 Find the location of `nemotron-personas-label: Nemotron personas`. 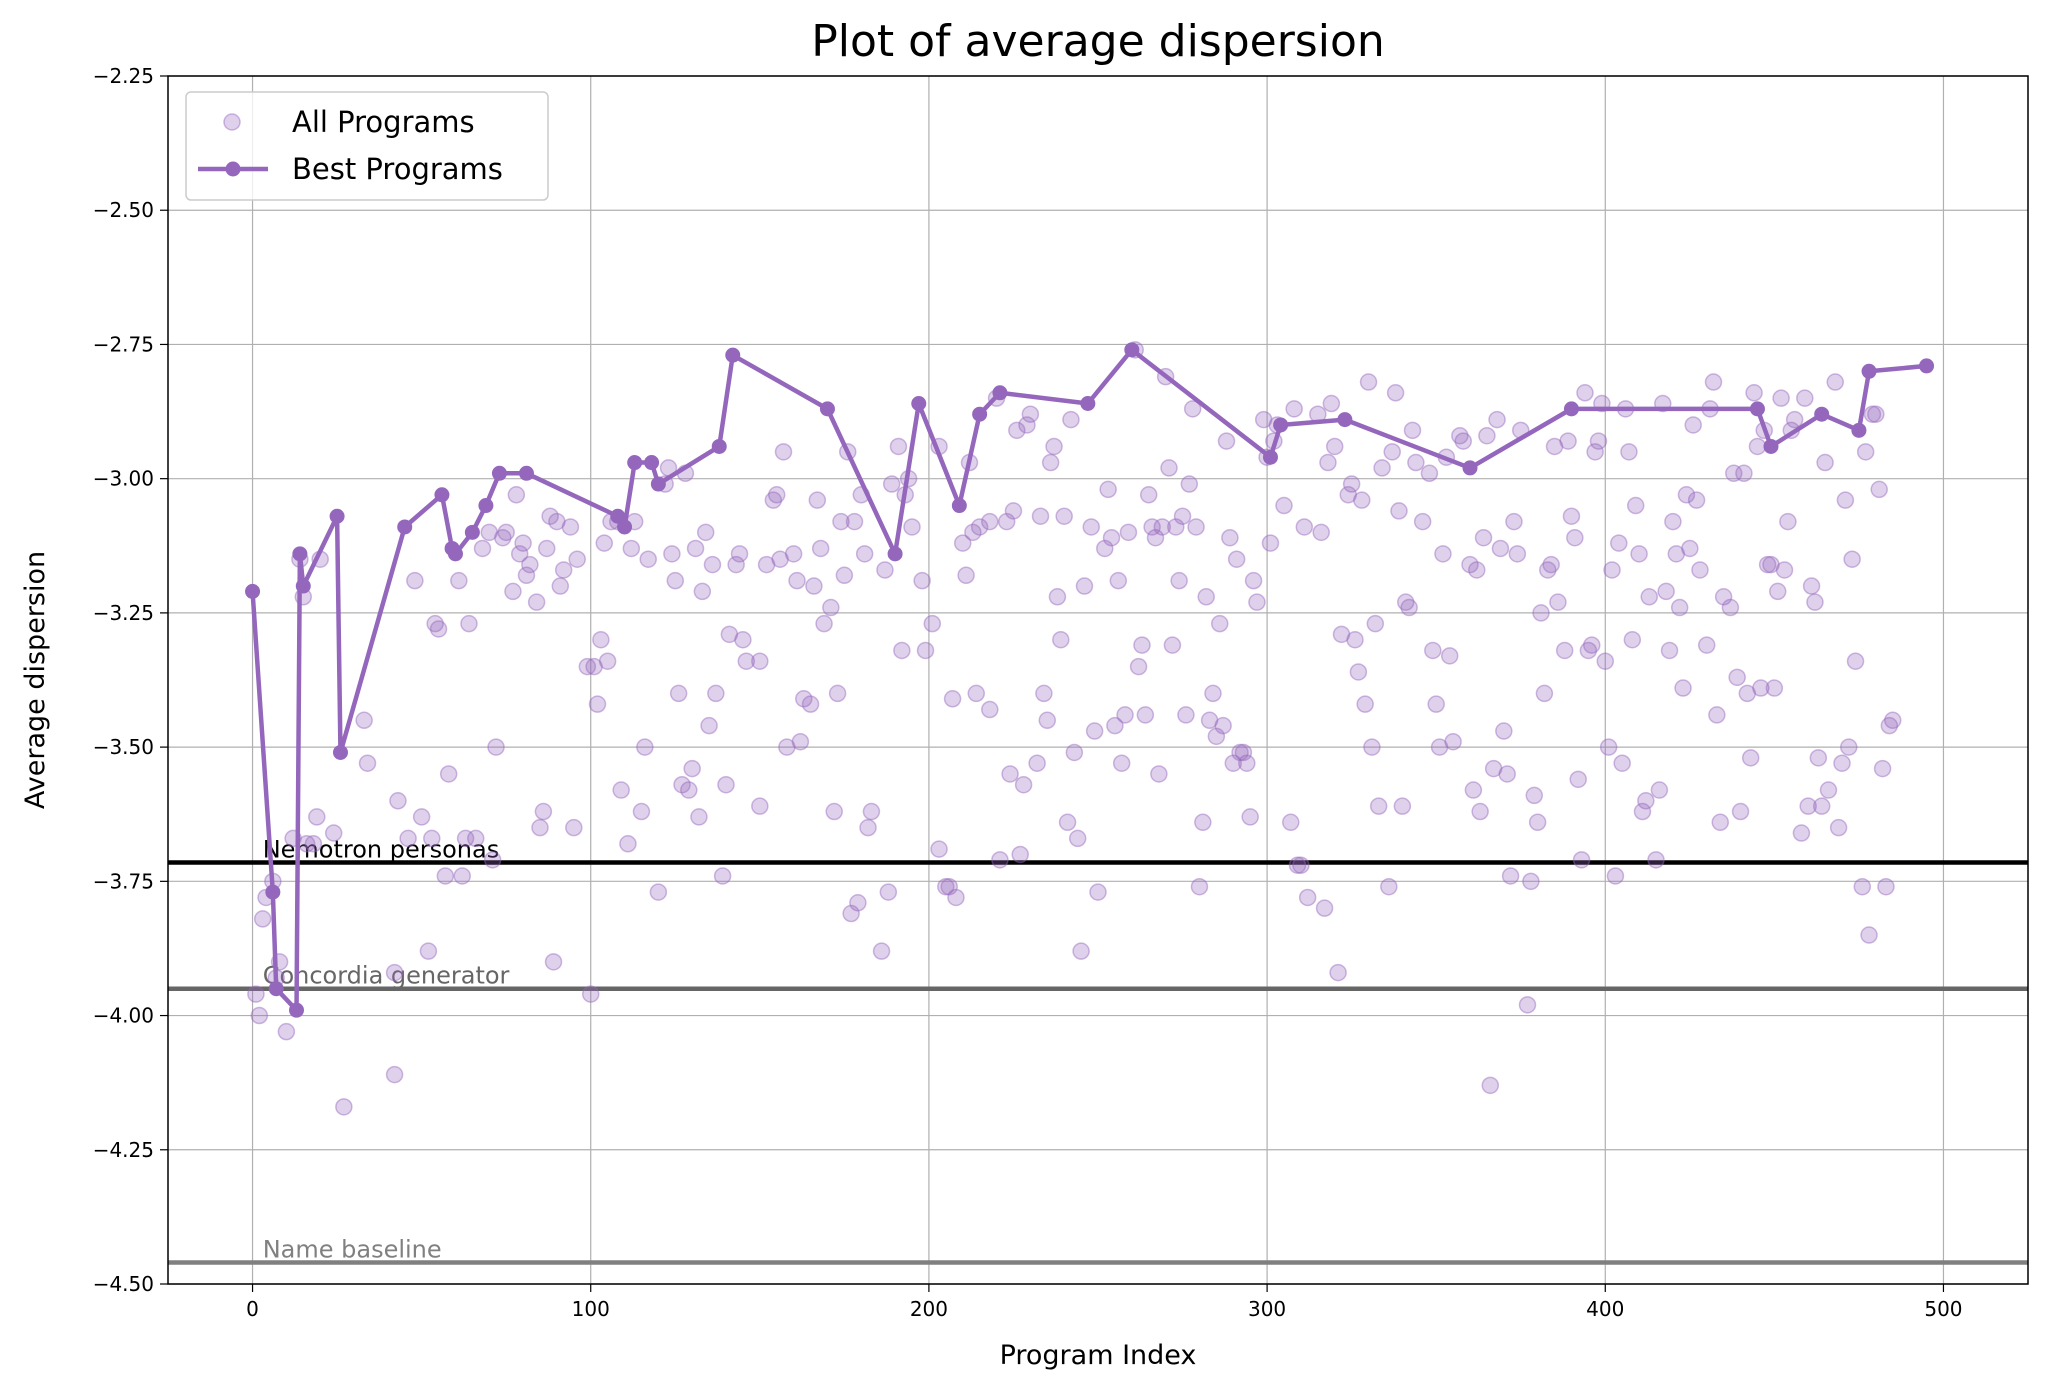

nemotron-personas-label: Nemotron personas is located at coordinates (381, 850).